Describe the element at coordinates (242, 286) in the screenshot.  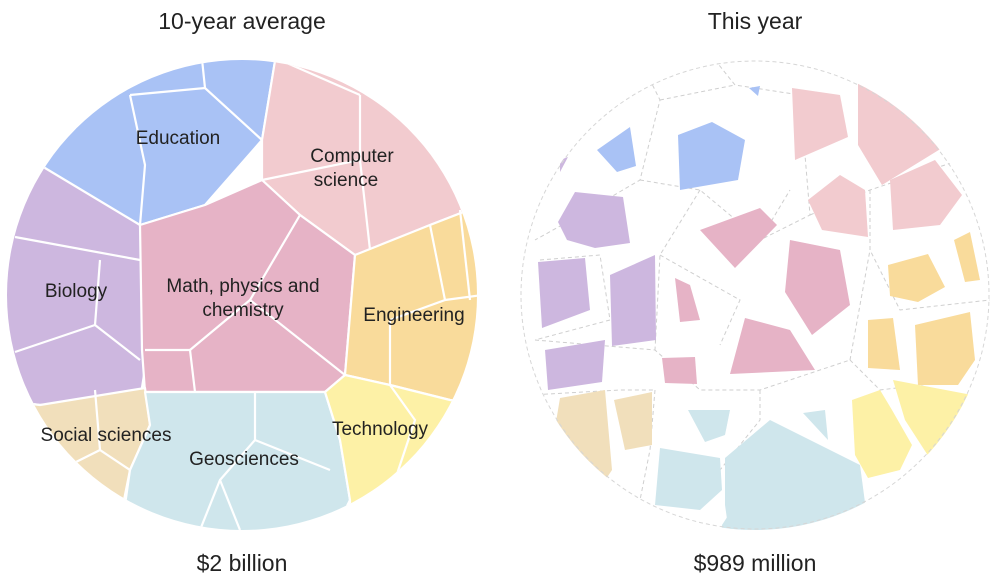
I see `label-math-1: Math, physics and` at that location.